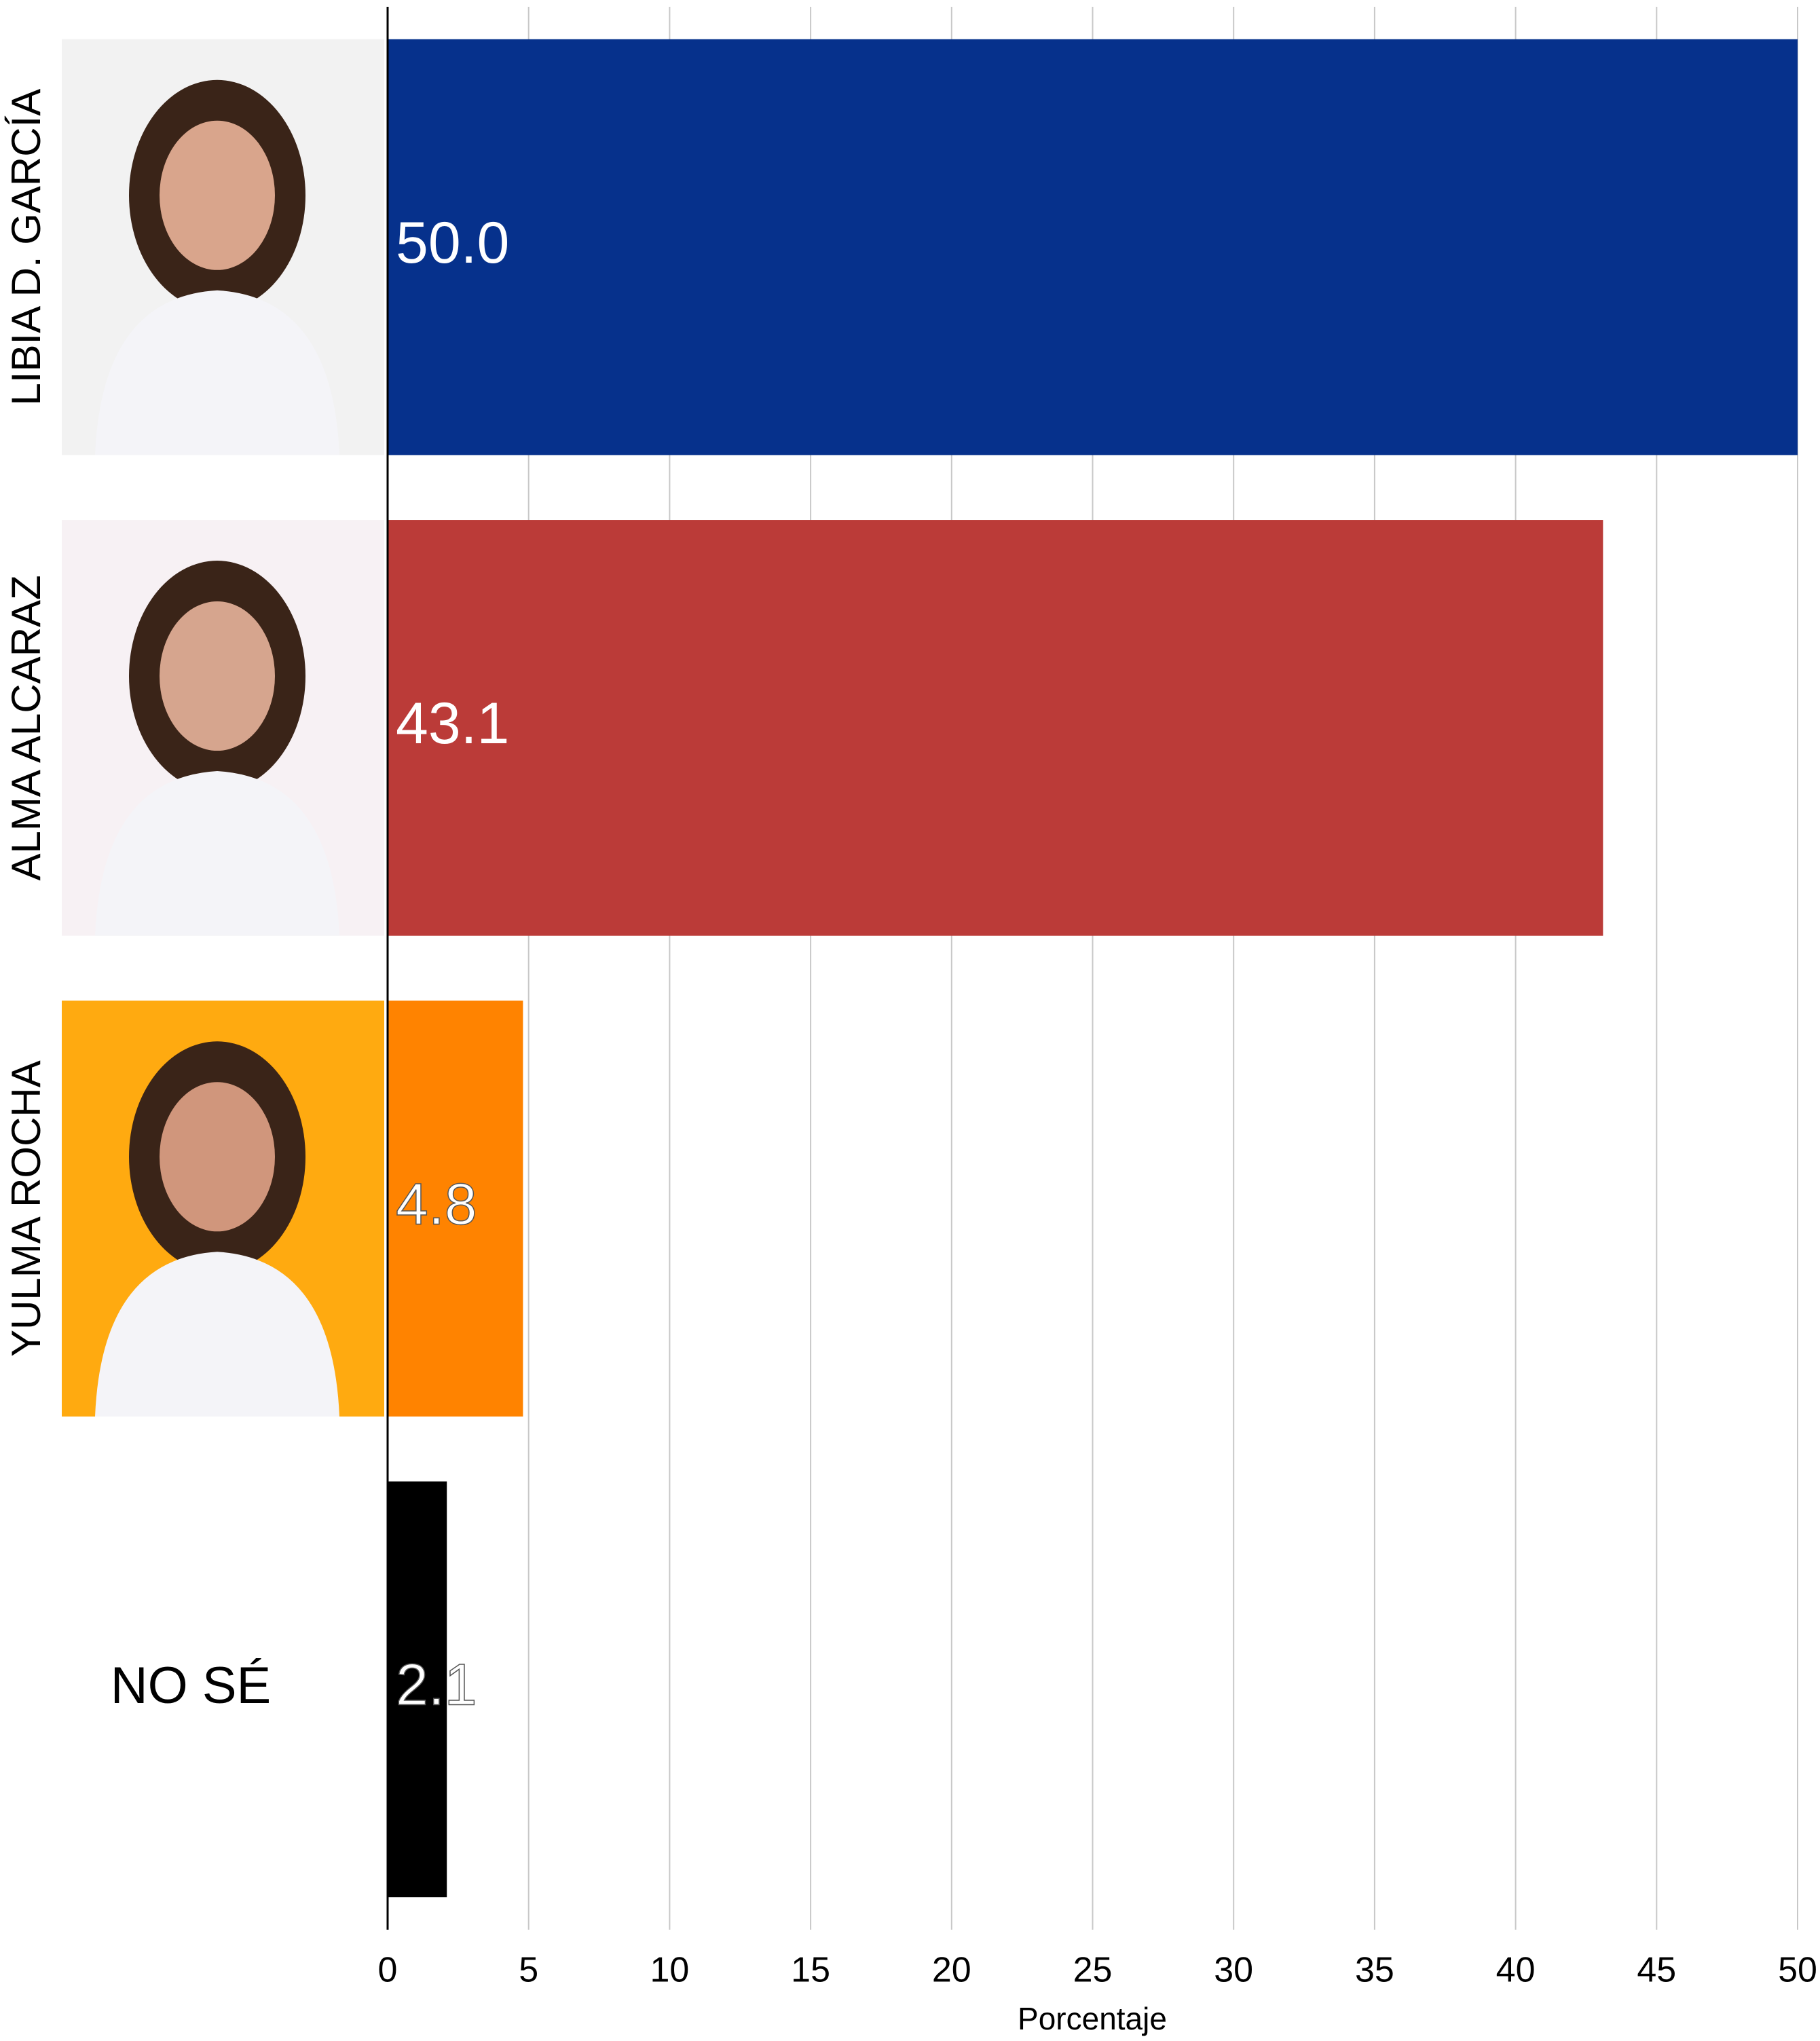  What do you see at coordinates (951, 1970) in the screenshot?
I see `x-tick-label: 20` at bounding box center [951, 1970].